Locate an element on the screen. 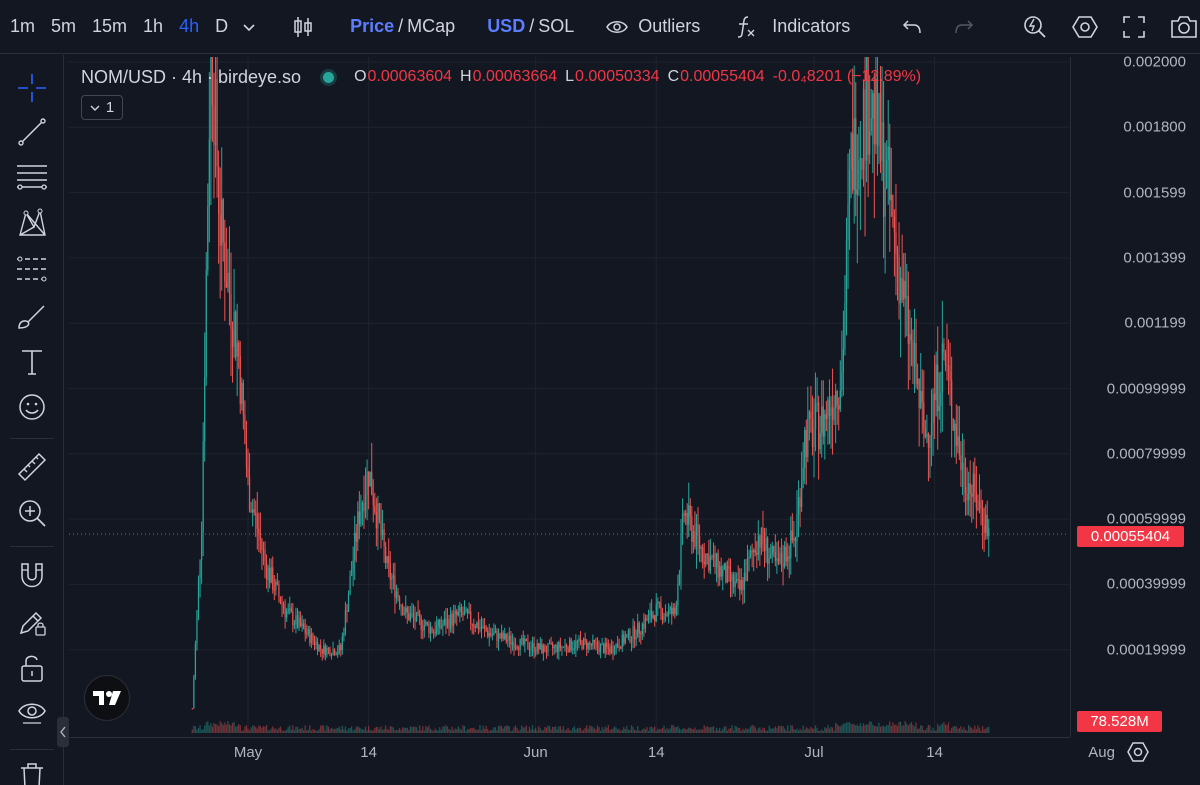  remove-drawings-tool is located at coordinates (32, 770).